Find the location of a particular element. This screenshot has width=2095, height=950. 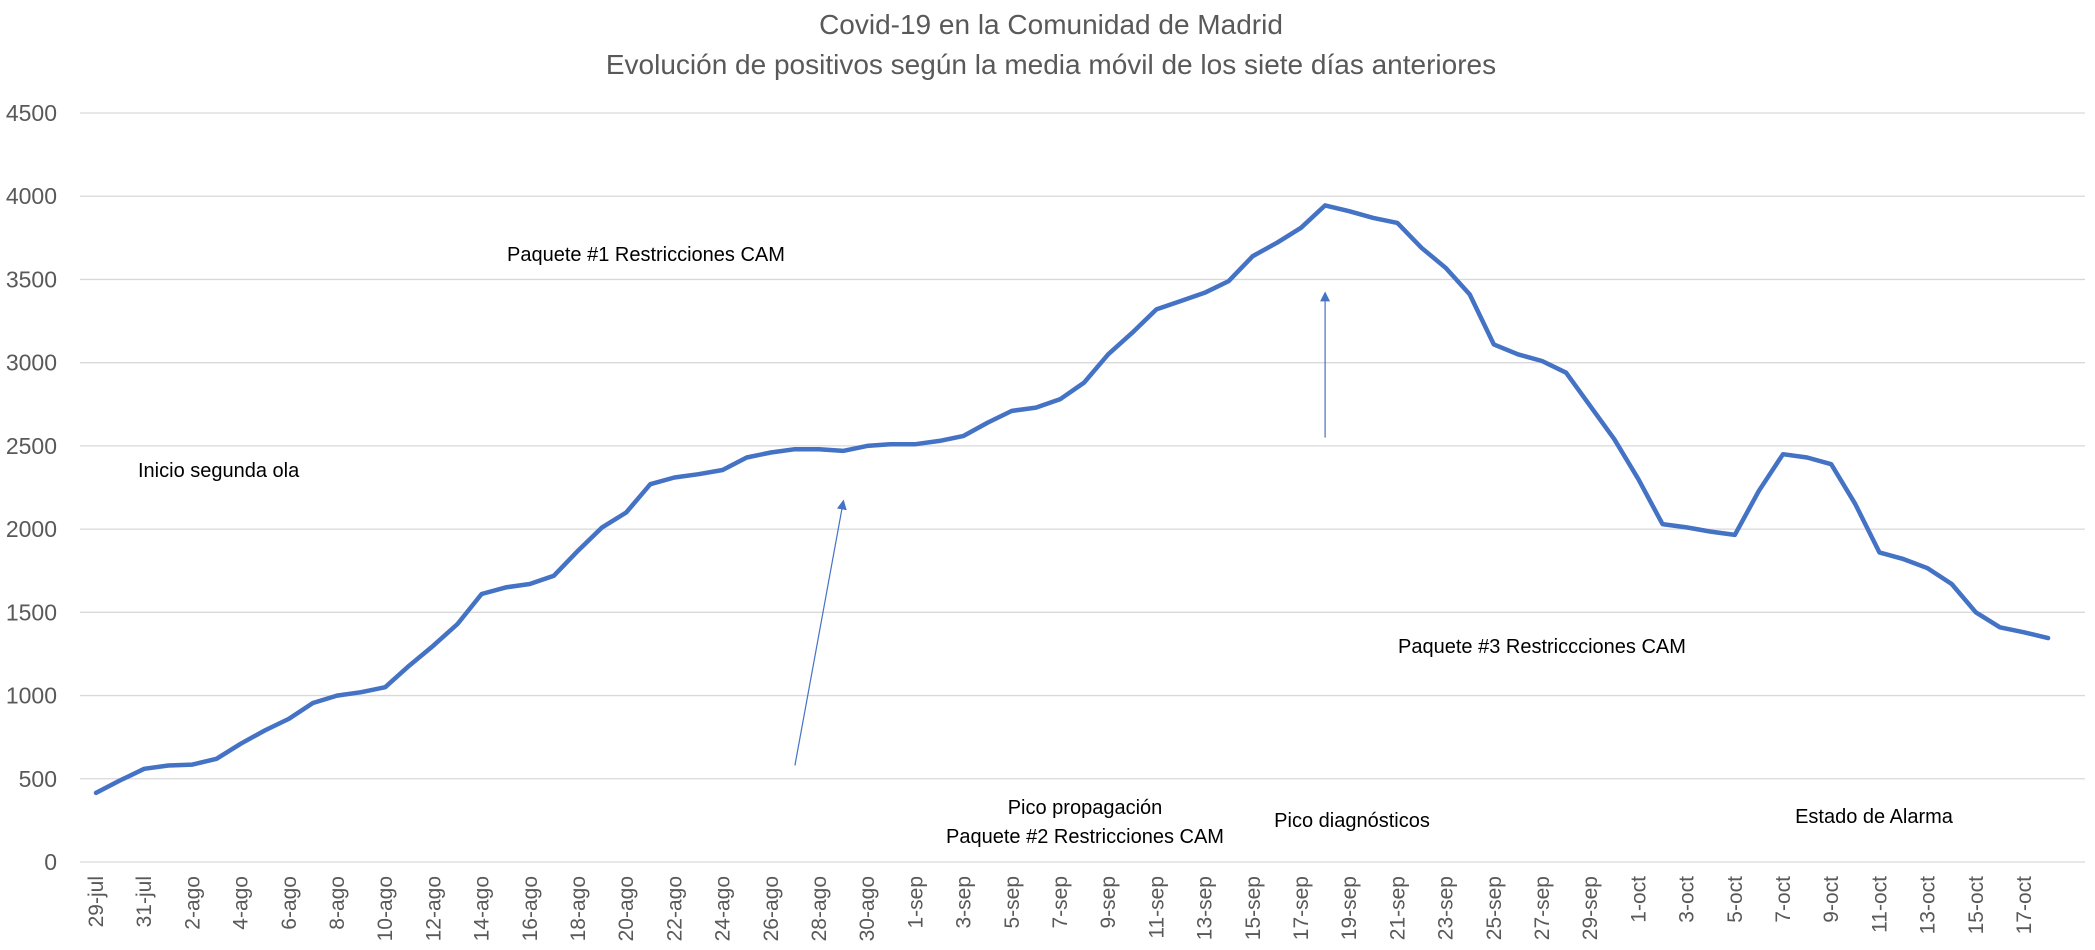

y-tick-label: 3500 is located at coordinates (31, 279).